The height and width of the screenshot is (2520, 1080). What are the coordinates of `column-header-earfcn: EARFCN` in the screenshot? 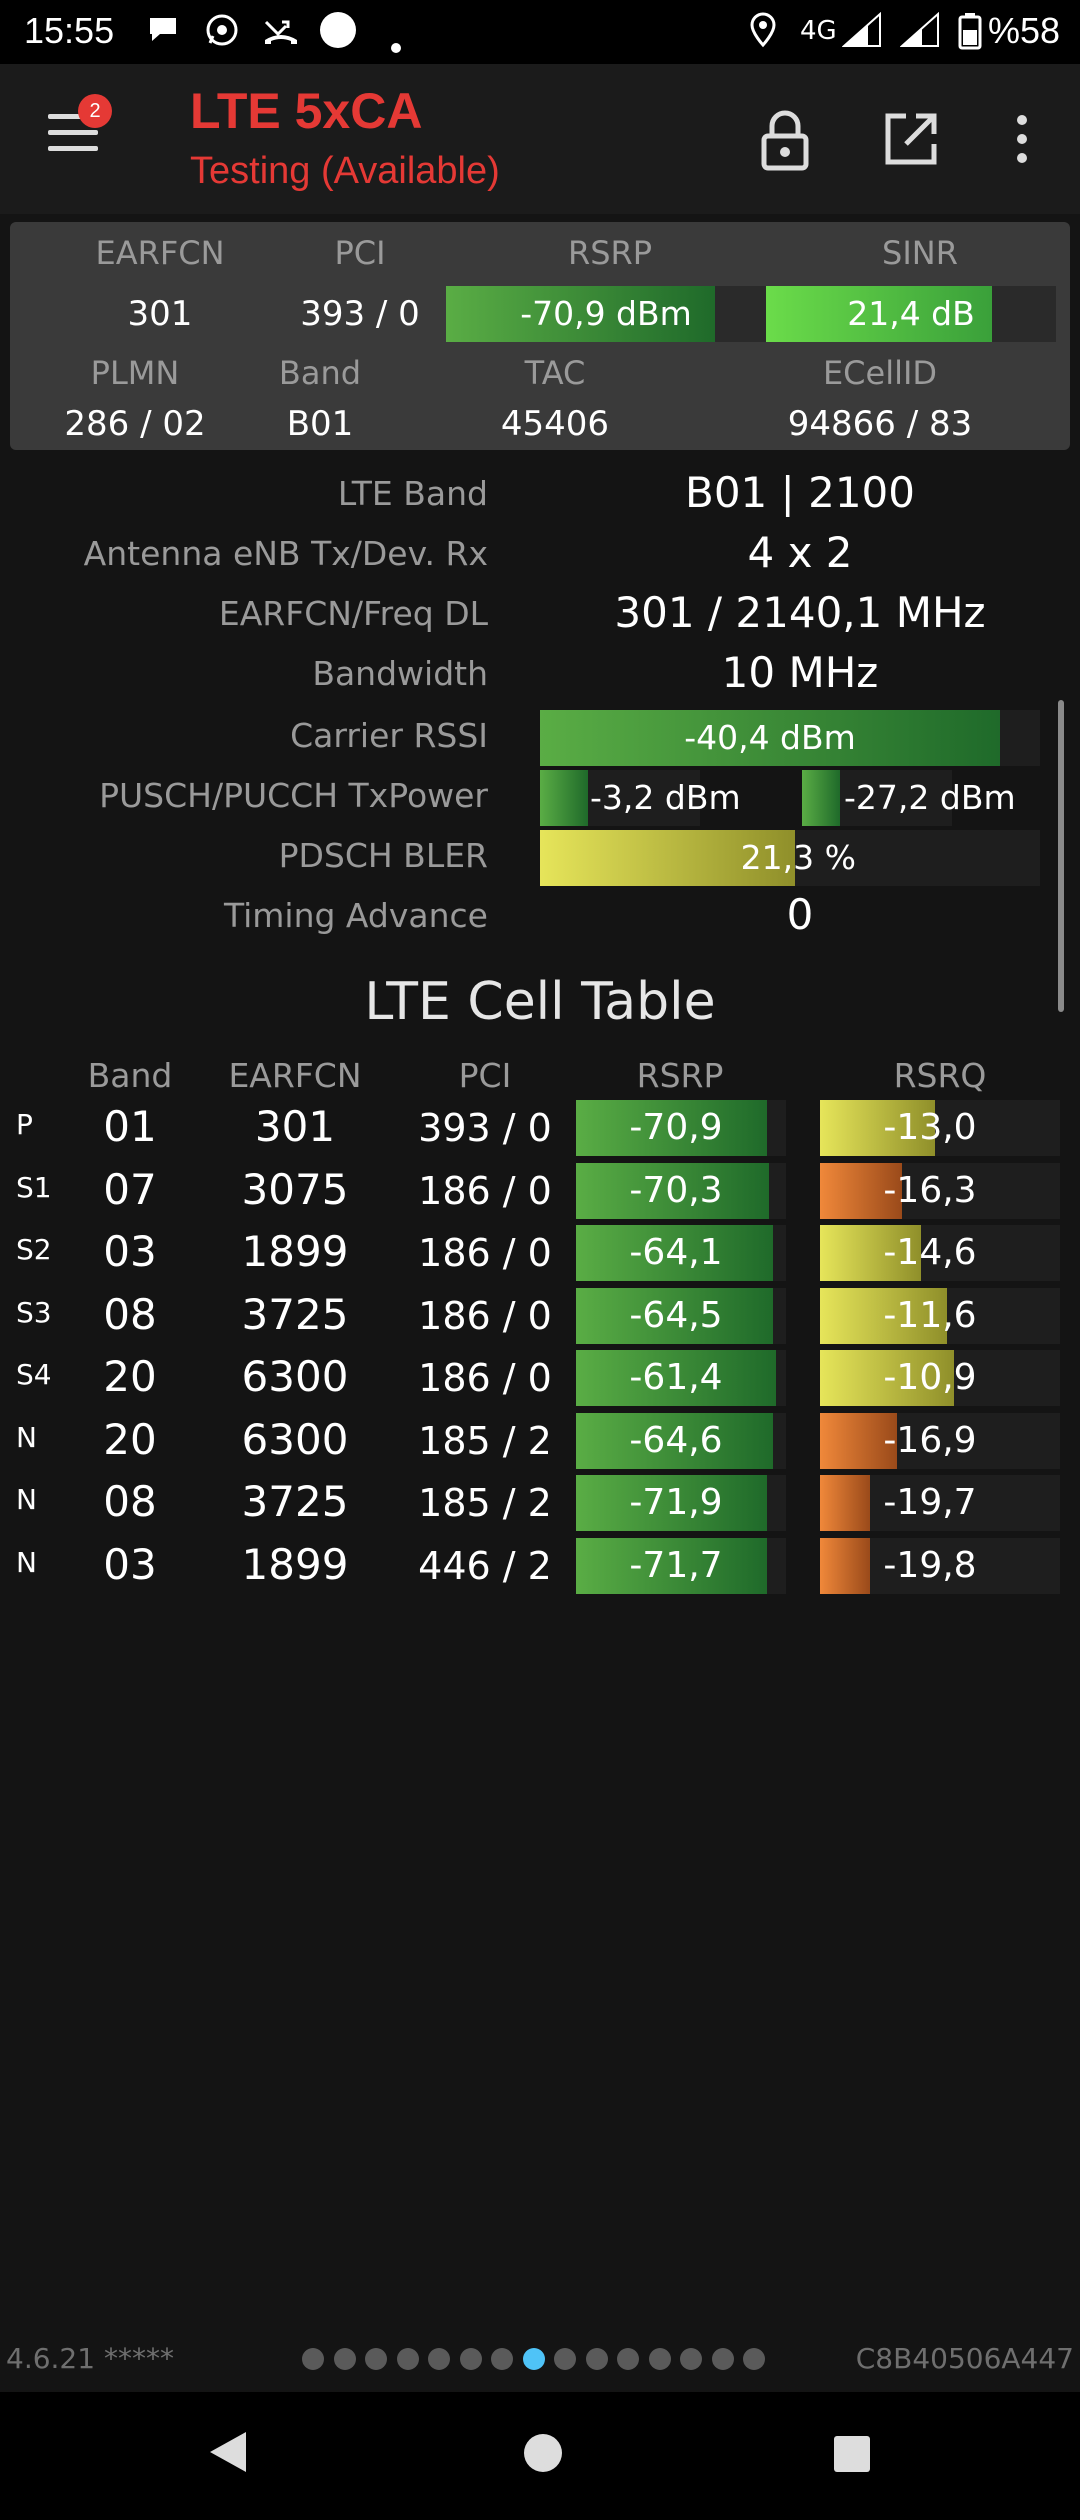 It's located at (295, 1075).